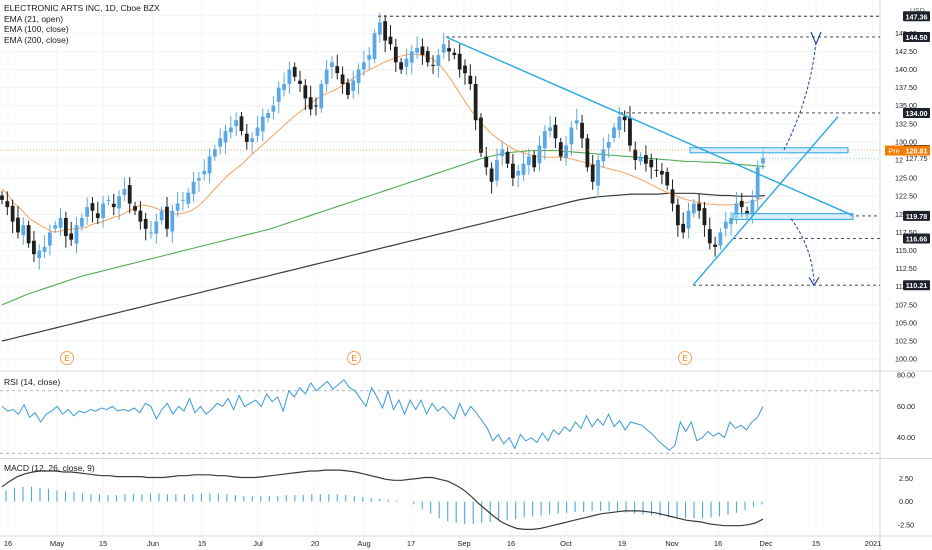 The width and height of the screenshot is (932, 550). Describe the element at coordinates (802, 250) in the screenshot. I see `downside-projection` at that location.